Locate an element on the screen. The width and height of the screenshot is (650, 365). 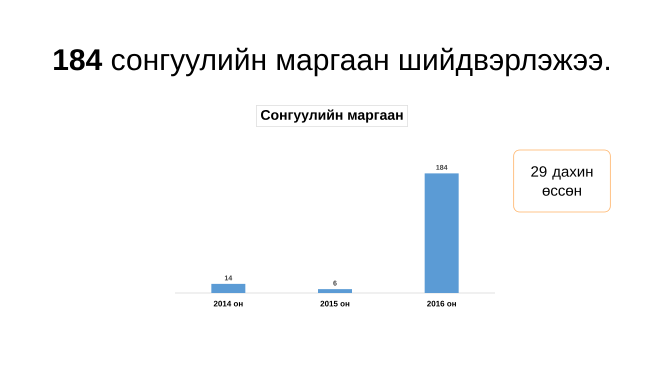
text: 29 дахин өссөн is located at coordinates (561, 181).